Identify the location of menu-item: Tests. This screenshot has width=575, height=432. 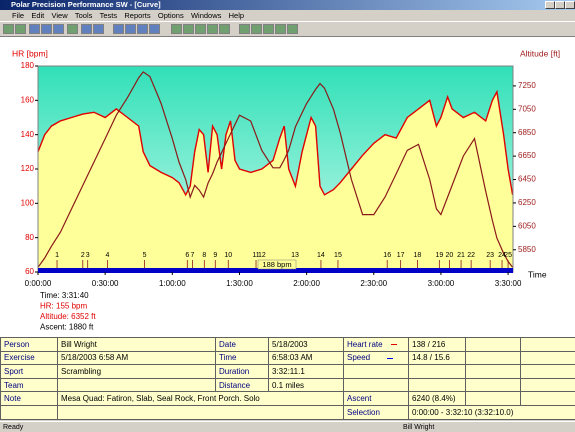
(108, 15).